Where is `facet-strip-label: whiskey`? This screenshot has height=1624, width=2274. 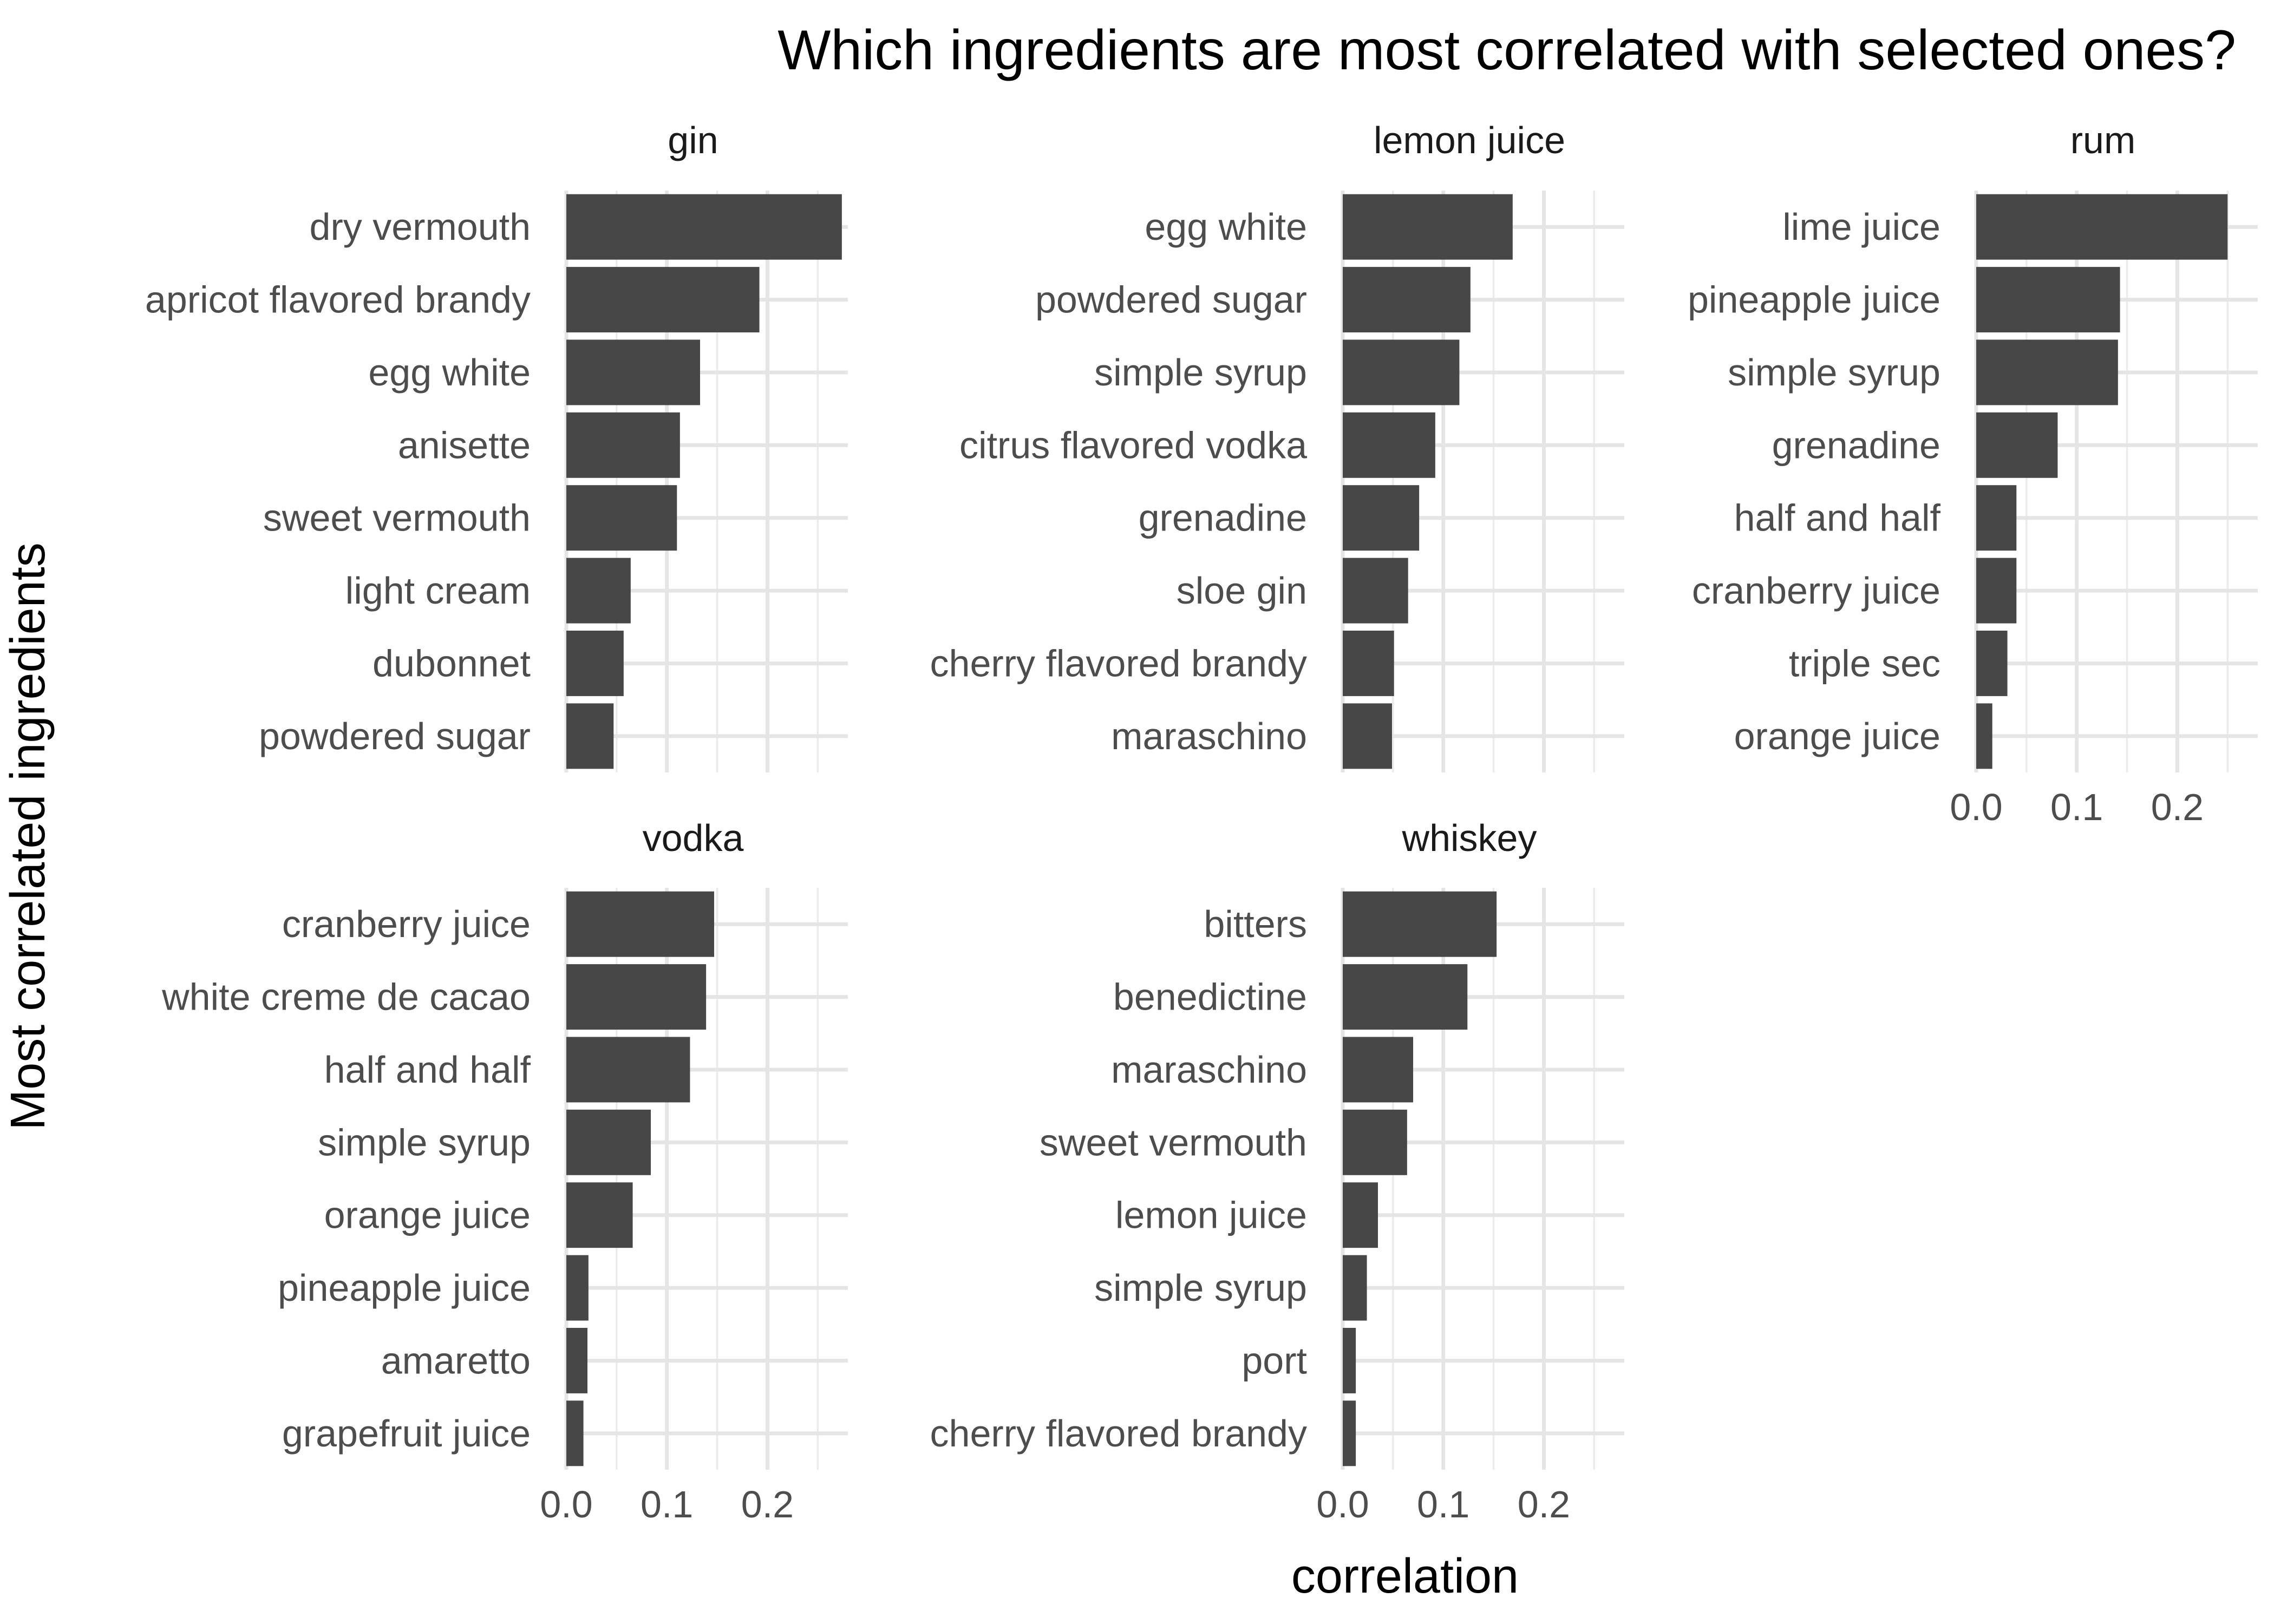 facet-strip-label: whiskey is located at coordinates (1470, 838).